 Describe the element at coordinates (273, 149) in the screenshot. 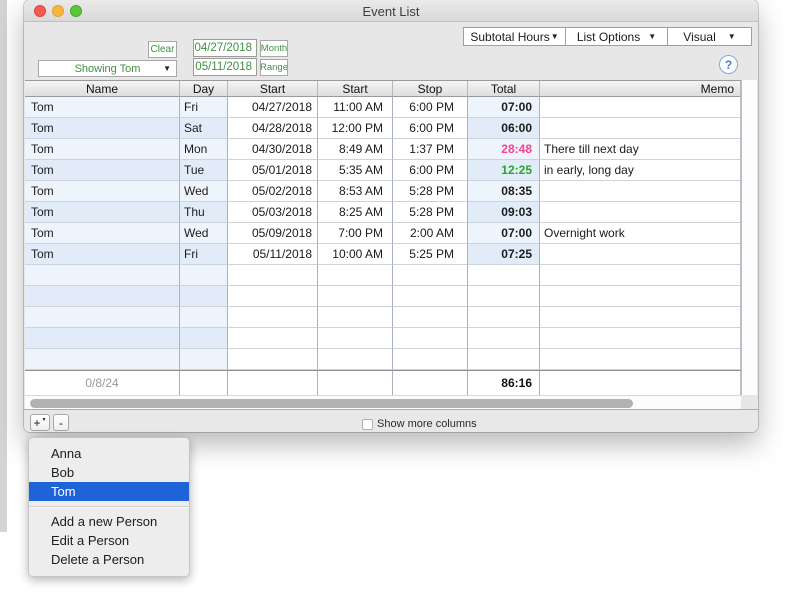

I see `cell-start-date: 04/30/2018` at that location.